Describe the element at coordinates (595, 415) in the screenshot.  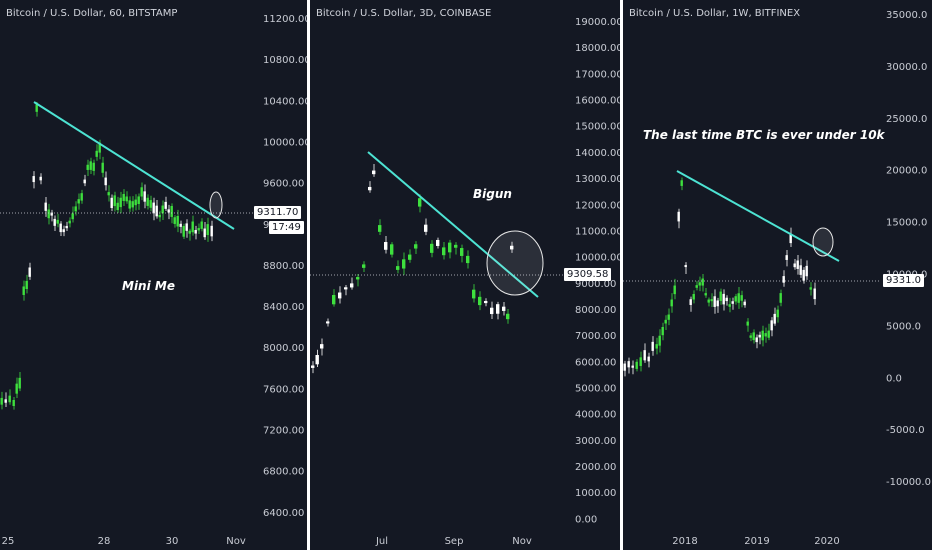
I see `y-axis-tick-label: 4000.00` at that location.